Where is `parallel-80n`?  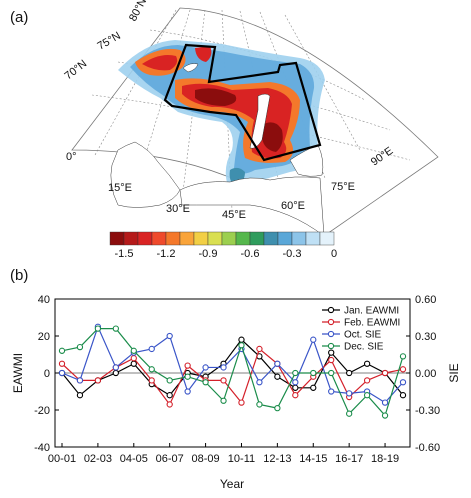 parallel-80n is located at coordinates (257, 65).